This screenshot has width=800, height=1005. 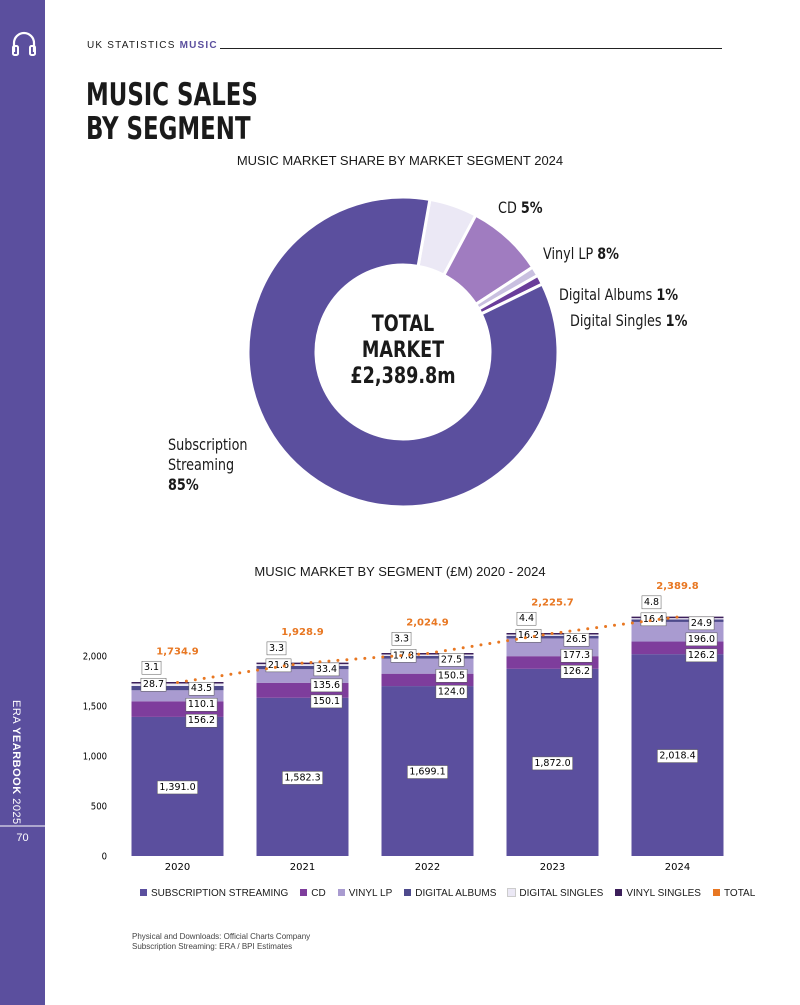 I want to click on value-label: 150.5, so click(x=451, y=675).